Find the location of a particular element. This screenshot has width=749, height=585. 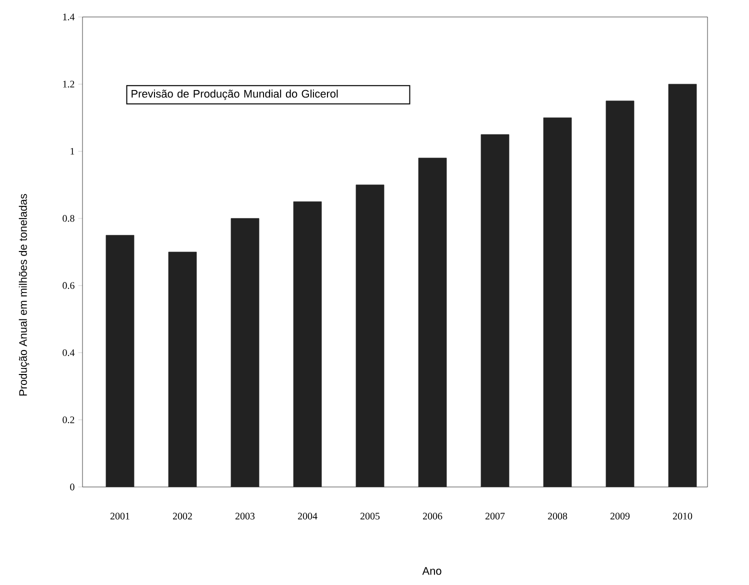

x-tick-label: 2009 is located at coordinates (620, 516).